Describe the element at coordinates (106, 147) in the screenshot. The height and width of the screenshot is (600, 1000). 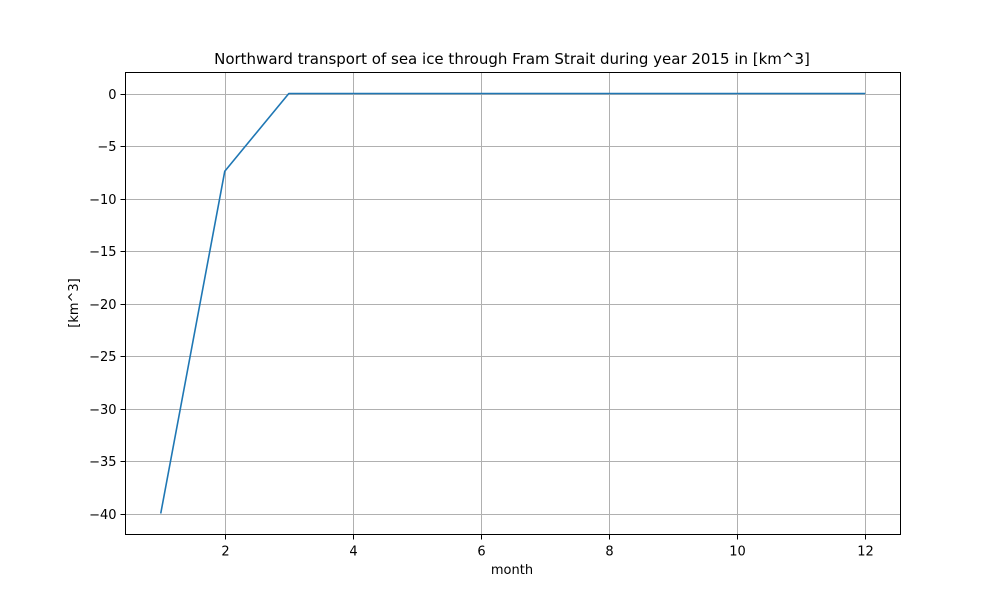
I see `y-tick-label: −5` at that location.